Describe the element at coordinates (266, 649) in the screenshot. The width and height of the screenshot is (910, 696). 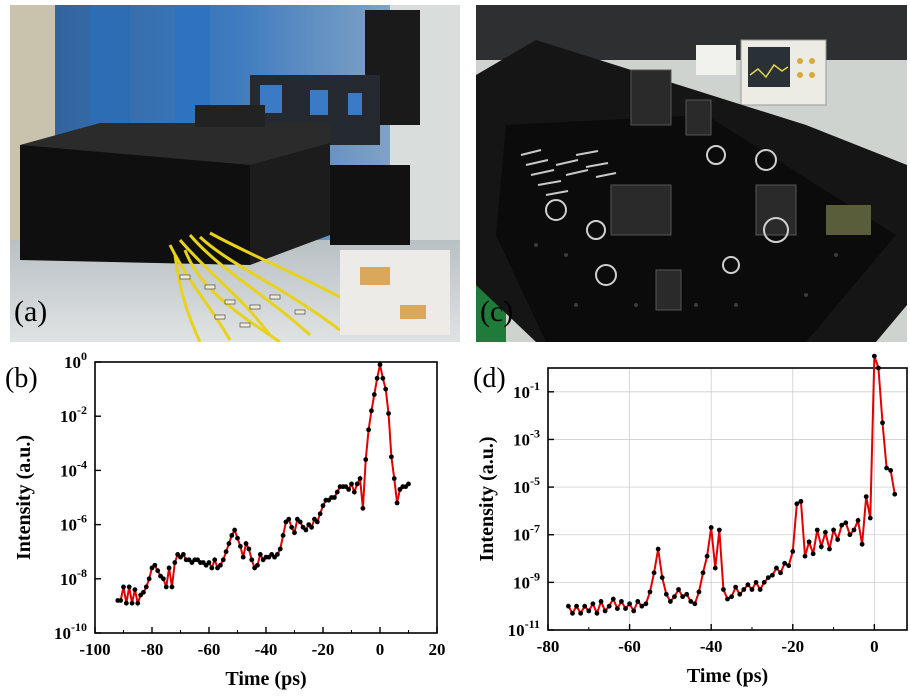
I see `x-tick-label: -40` at that location.